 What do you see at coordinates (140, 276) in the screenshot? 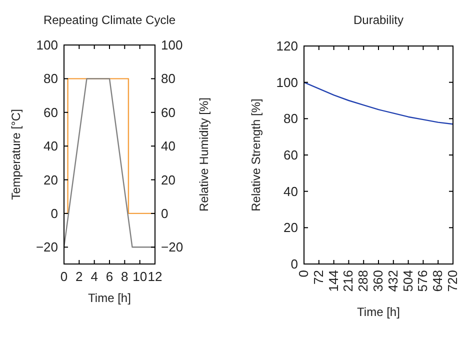
I see `x-tick-label: 10` at bounding box center [140, 276].